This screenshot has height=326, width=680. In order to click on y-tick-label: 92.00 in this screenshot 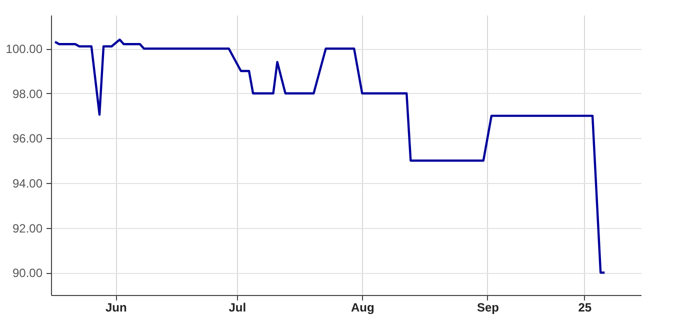, I will do `click(27, 228)`.